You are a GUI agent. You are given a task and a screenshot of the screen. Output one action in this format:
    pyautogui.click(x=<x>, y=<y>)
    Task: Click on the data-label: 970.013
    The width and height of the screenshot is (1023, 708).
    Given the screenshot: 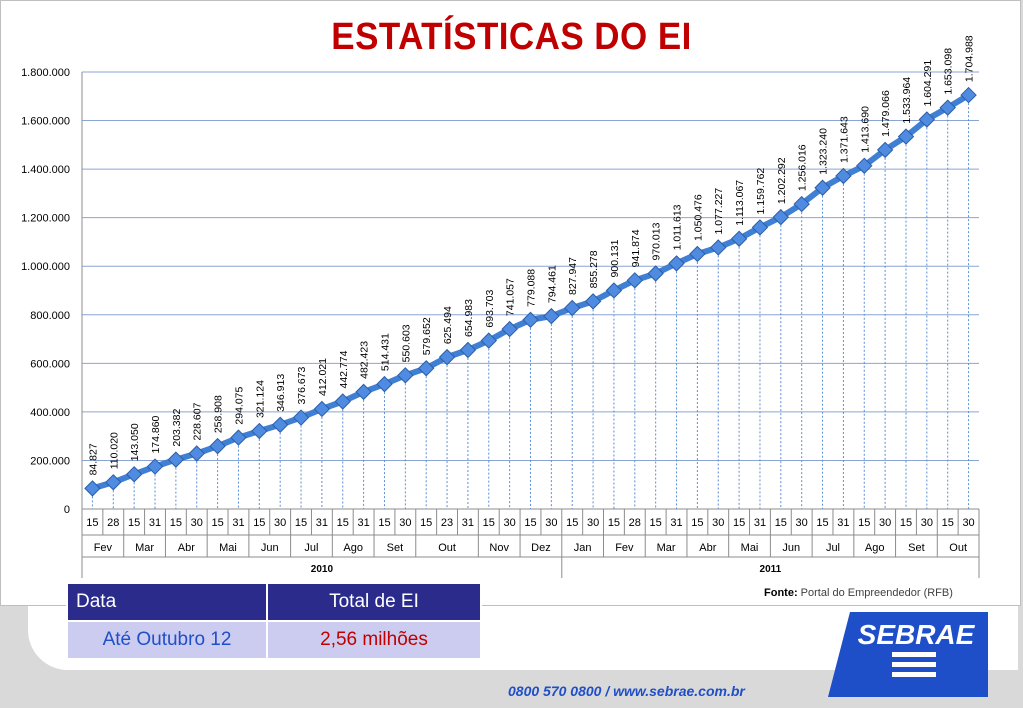 What is the action you would take?
    pyautogui.click(x=657, y=241)
    